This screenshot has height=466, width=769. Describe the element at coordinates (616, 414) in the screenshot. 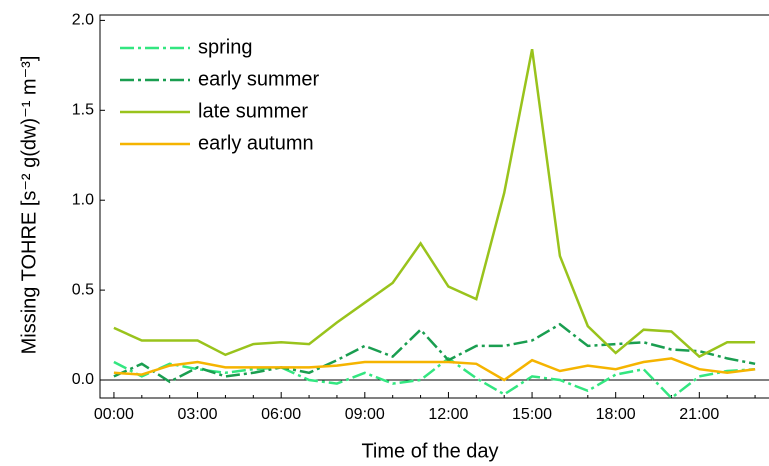

I see `x-tick-label: 18:00` at that location.